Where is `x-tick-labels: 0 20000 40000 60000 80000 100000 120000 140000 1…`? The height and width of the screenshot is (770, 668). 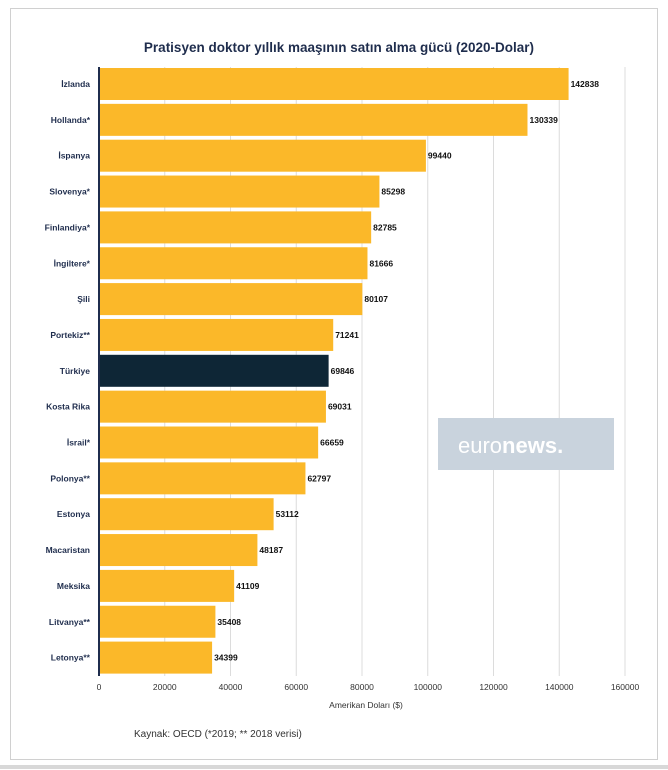 x-tick-labels: 0 20000 40000 60000 80000 100000 120000 140000 1… is located at coordinates (368, 687).